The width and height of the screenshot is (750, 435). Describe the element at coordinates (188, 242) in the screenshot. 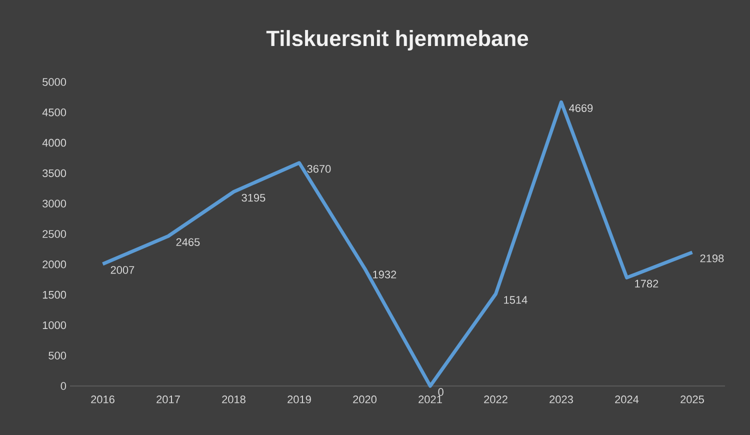

I see `data-label: 2465` at that location.